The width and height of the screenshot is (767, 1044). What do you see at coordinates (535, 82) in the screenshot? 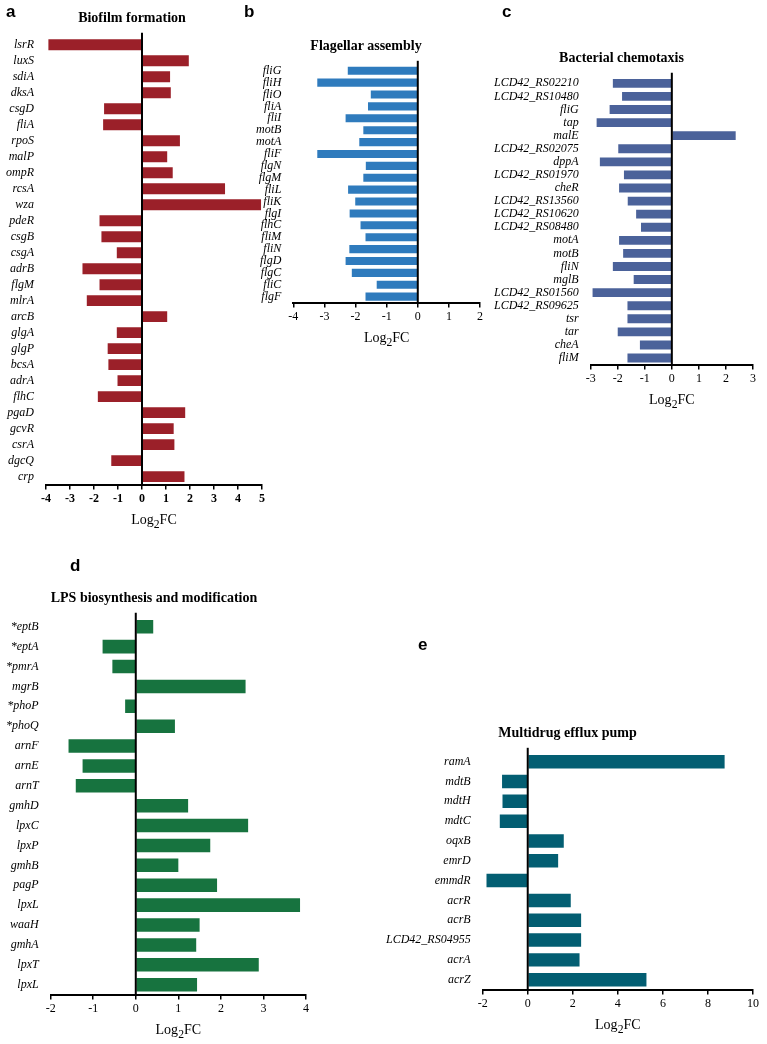
I see `y-tick-label: LCD42_RS02210` at bounding box center [535, 82].